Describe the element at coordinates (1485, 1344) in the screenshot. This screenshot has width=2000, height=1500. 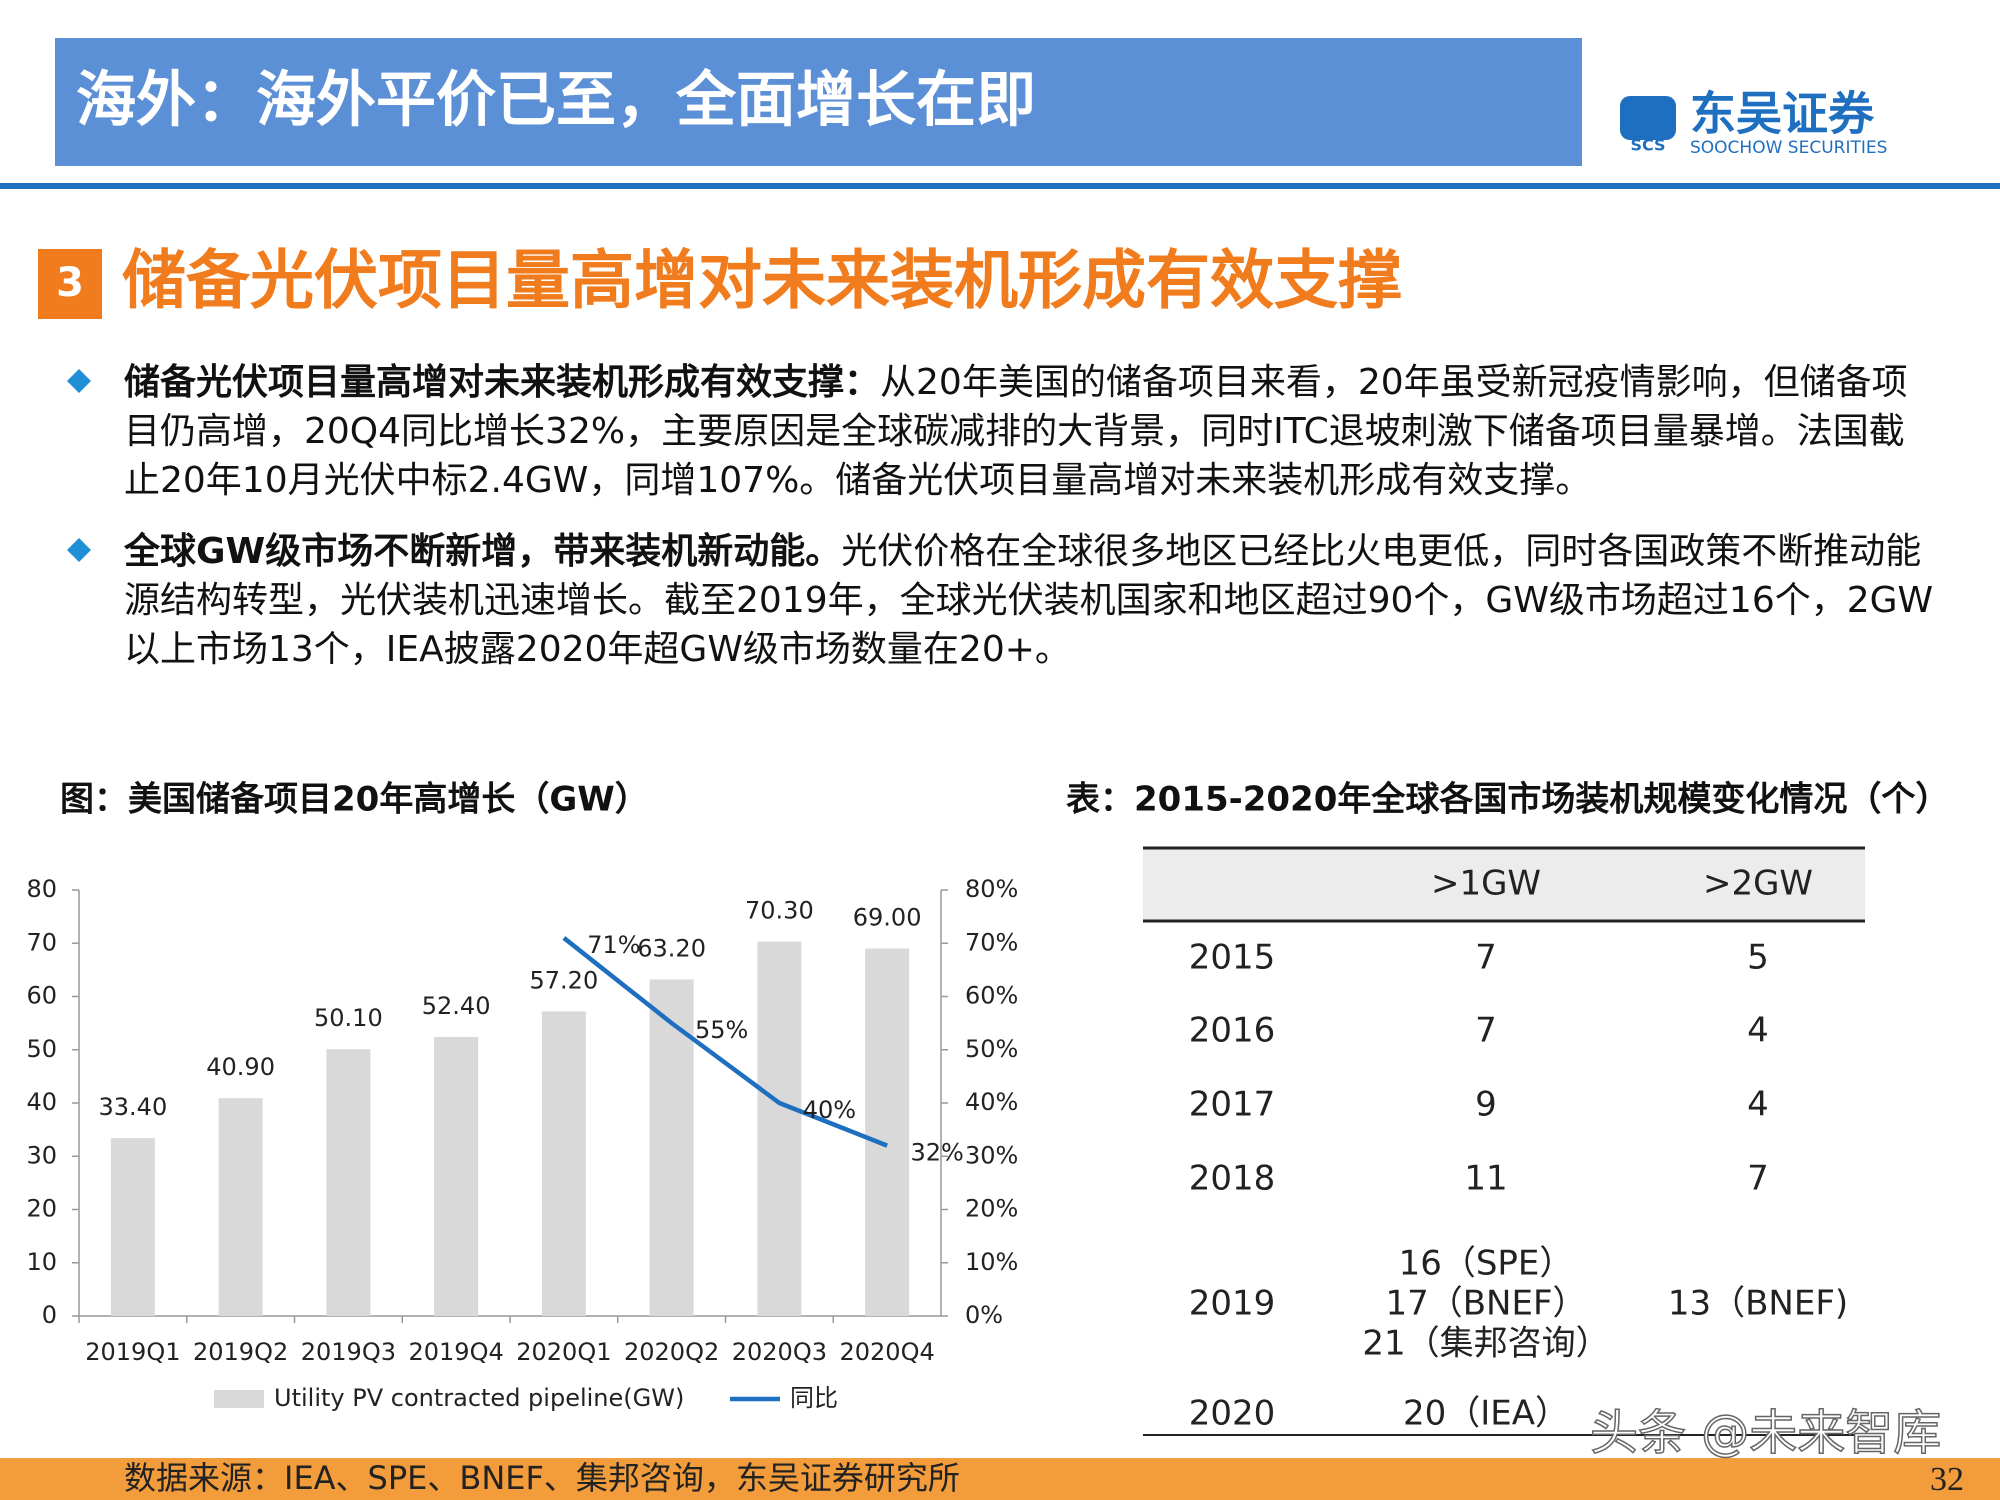
I see `table-cell: 21（集邦咨询）` at that location.